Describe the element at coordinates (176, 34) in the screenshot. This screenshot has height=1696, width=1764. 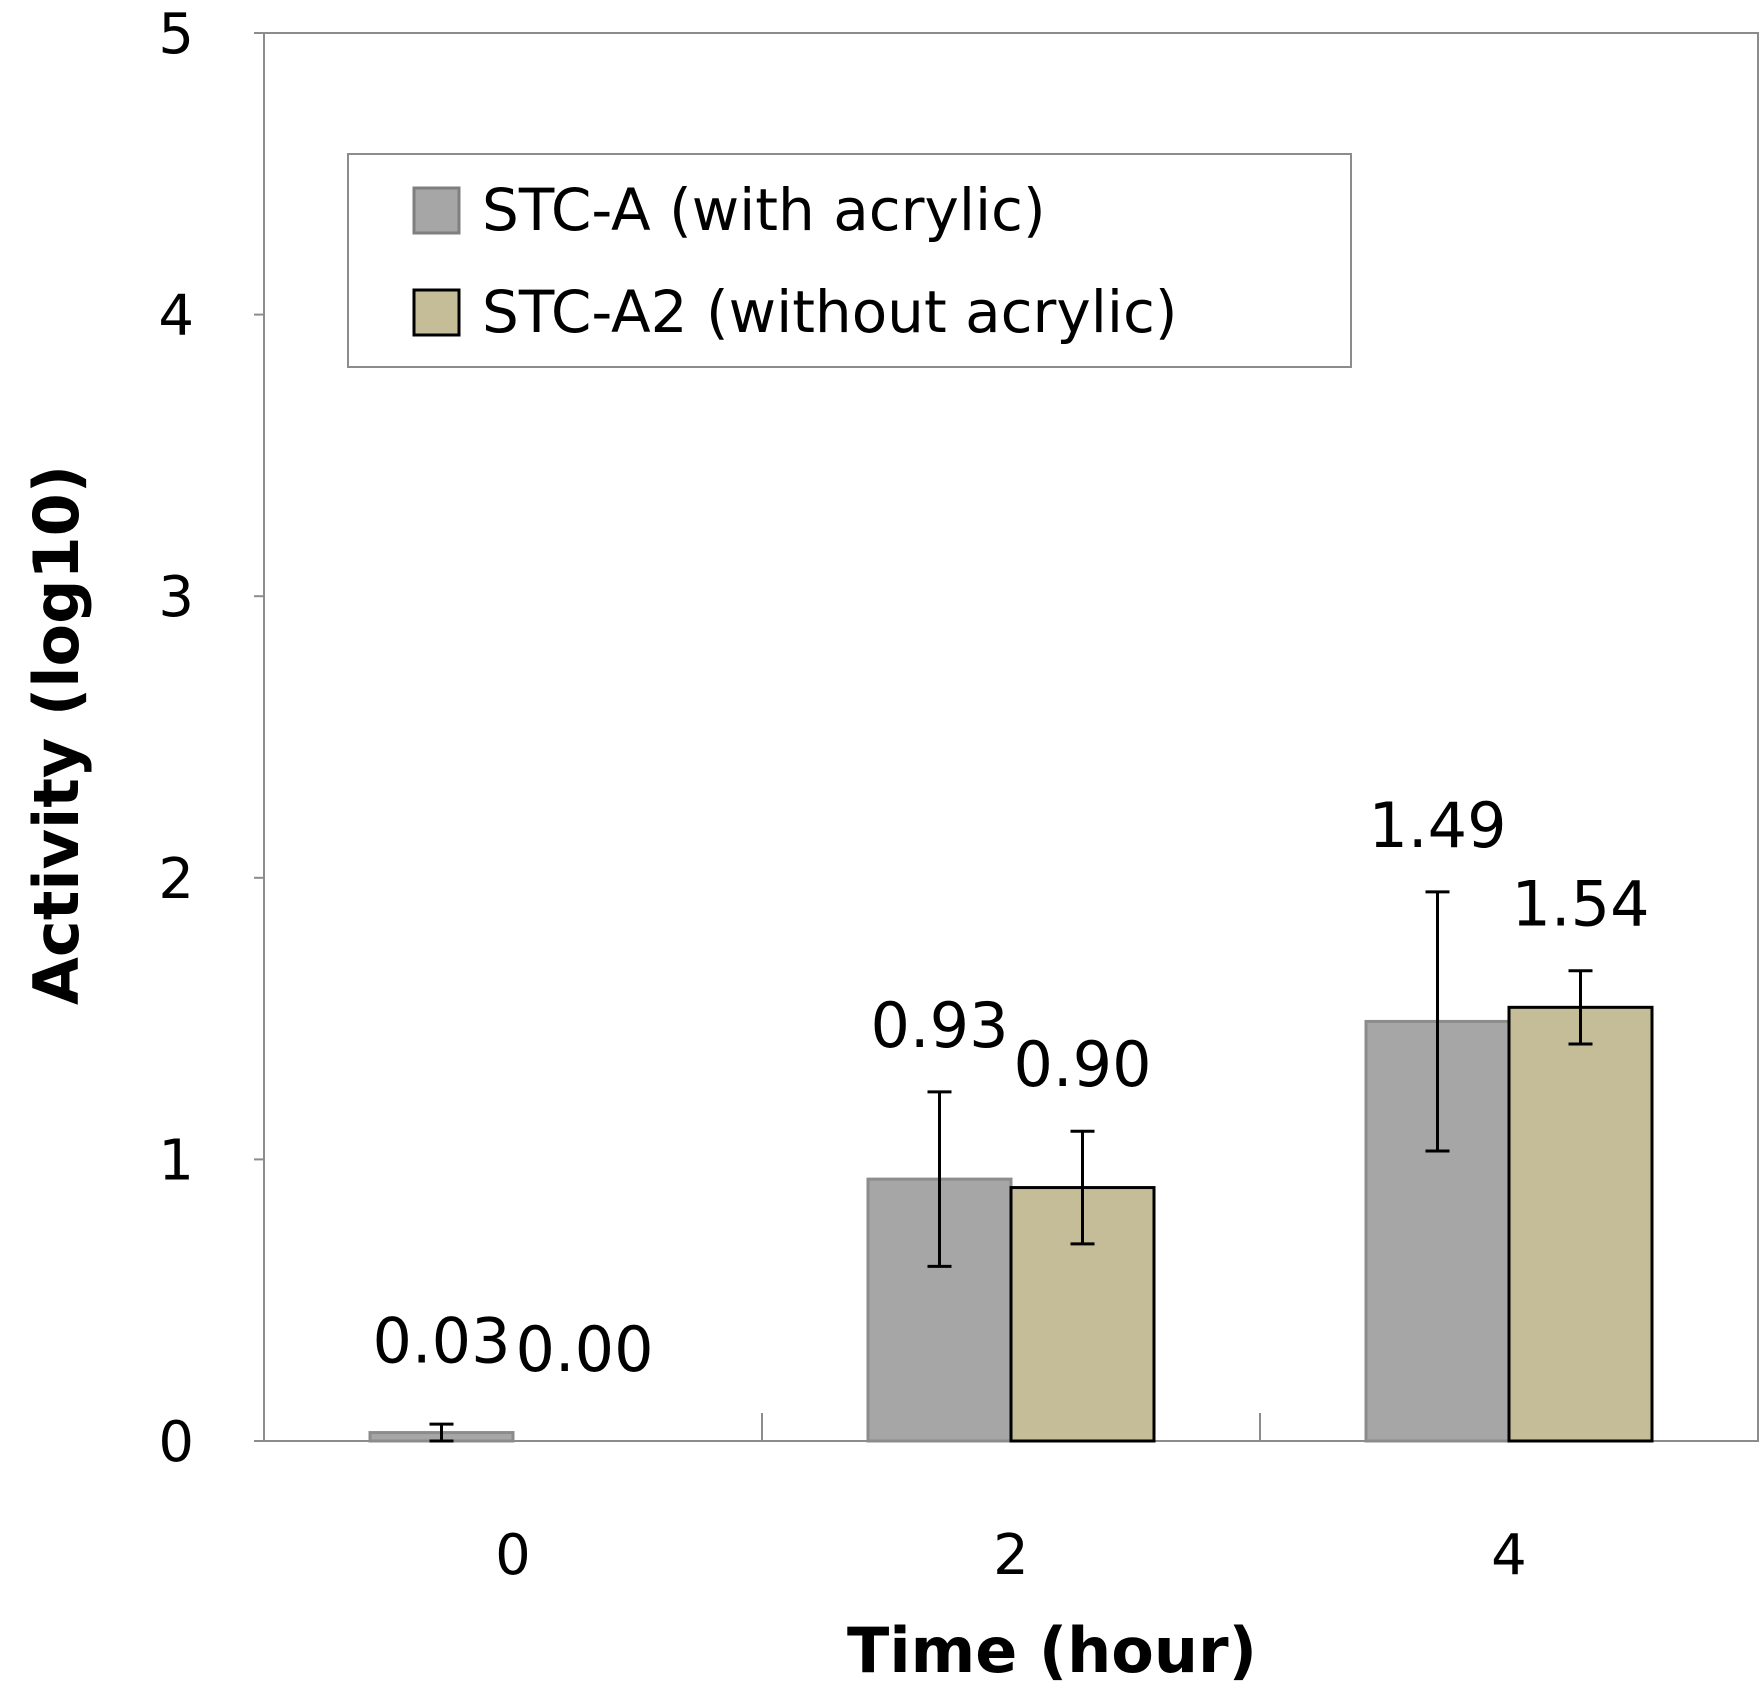
I see `y-tick-label: 5` at that location.